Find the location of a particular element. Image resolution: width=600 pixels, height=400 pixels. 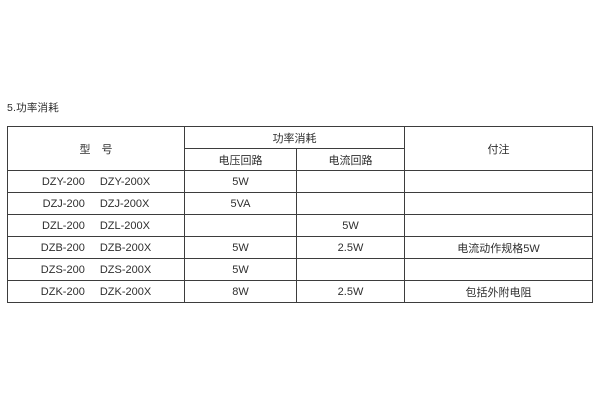

table-row: DZK-200 DZK-200X 8W 2.5W 包括外附电阻 is located at coordinates (300, 291).